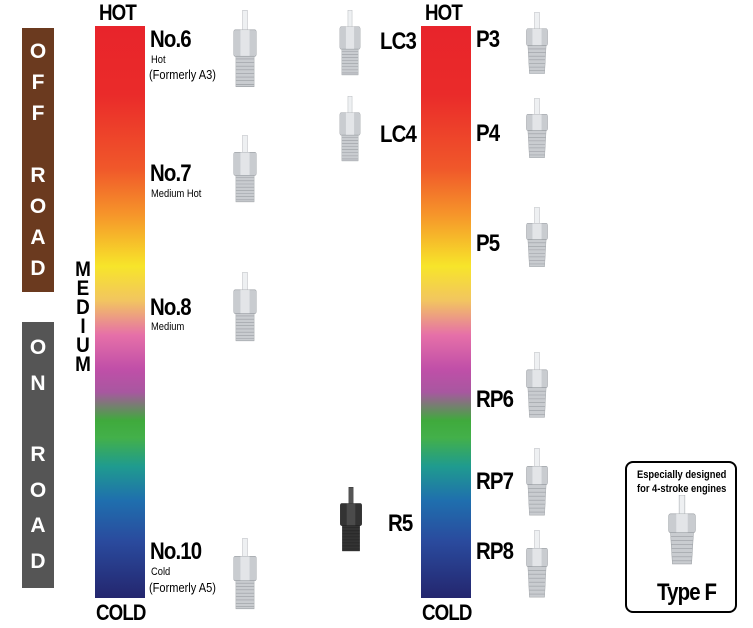 The width and height of the screenshot is (753, 628). Describe the element at coordinates (171, 307) in the screenshot. I see `plug-no8-name: No.8` at that location.